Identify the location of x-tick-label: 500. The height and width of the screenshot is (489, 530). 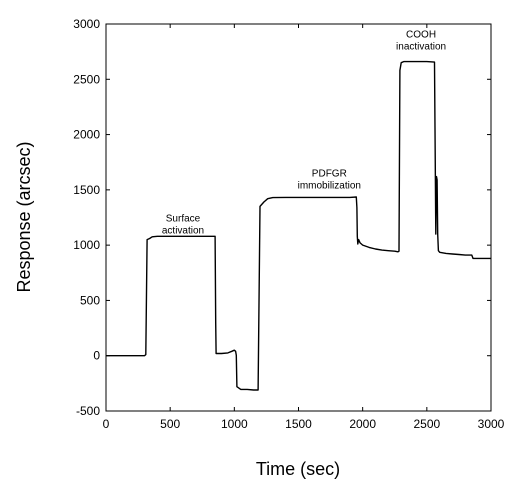
(170, 424).